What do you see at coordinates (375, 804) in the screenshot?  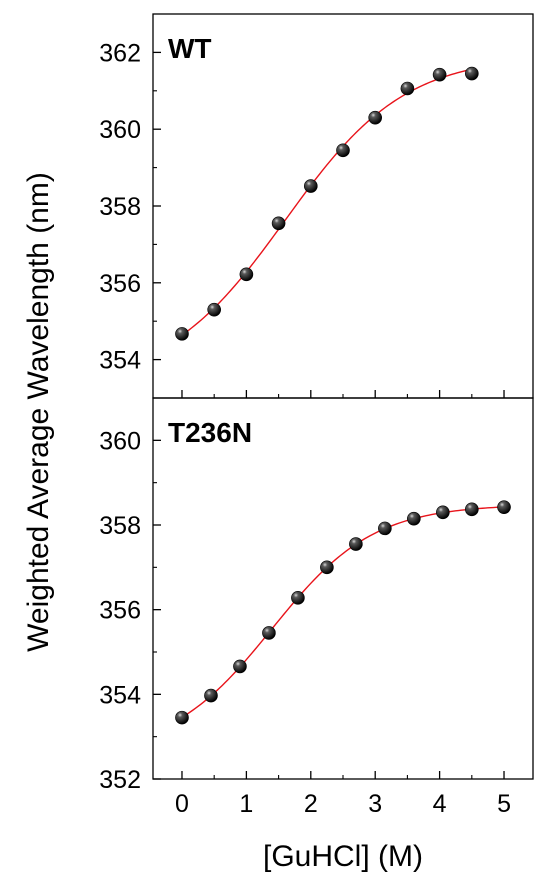 I see `x-tick-label: 3` at bounding box center [375, 804].